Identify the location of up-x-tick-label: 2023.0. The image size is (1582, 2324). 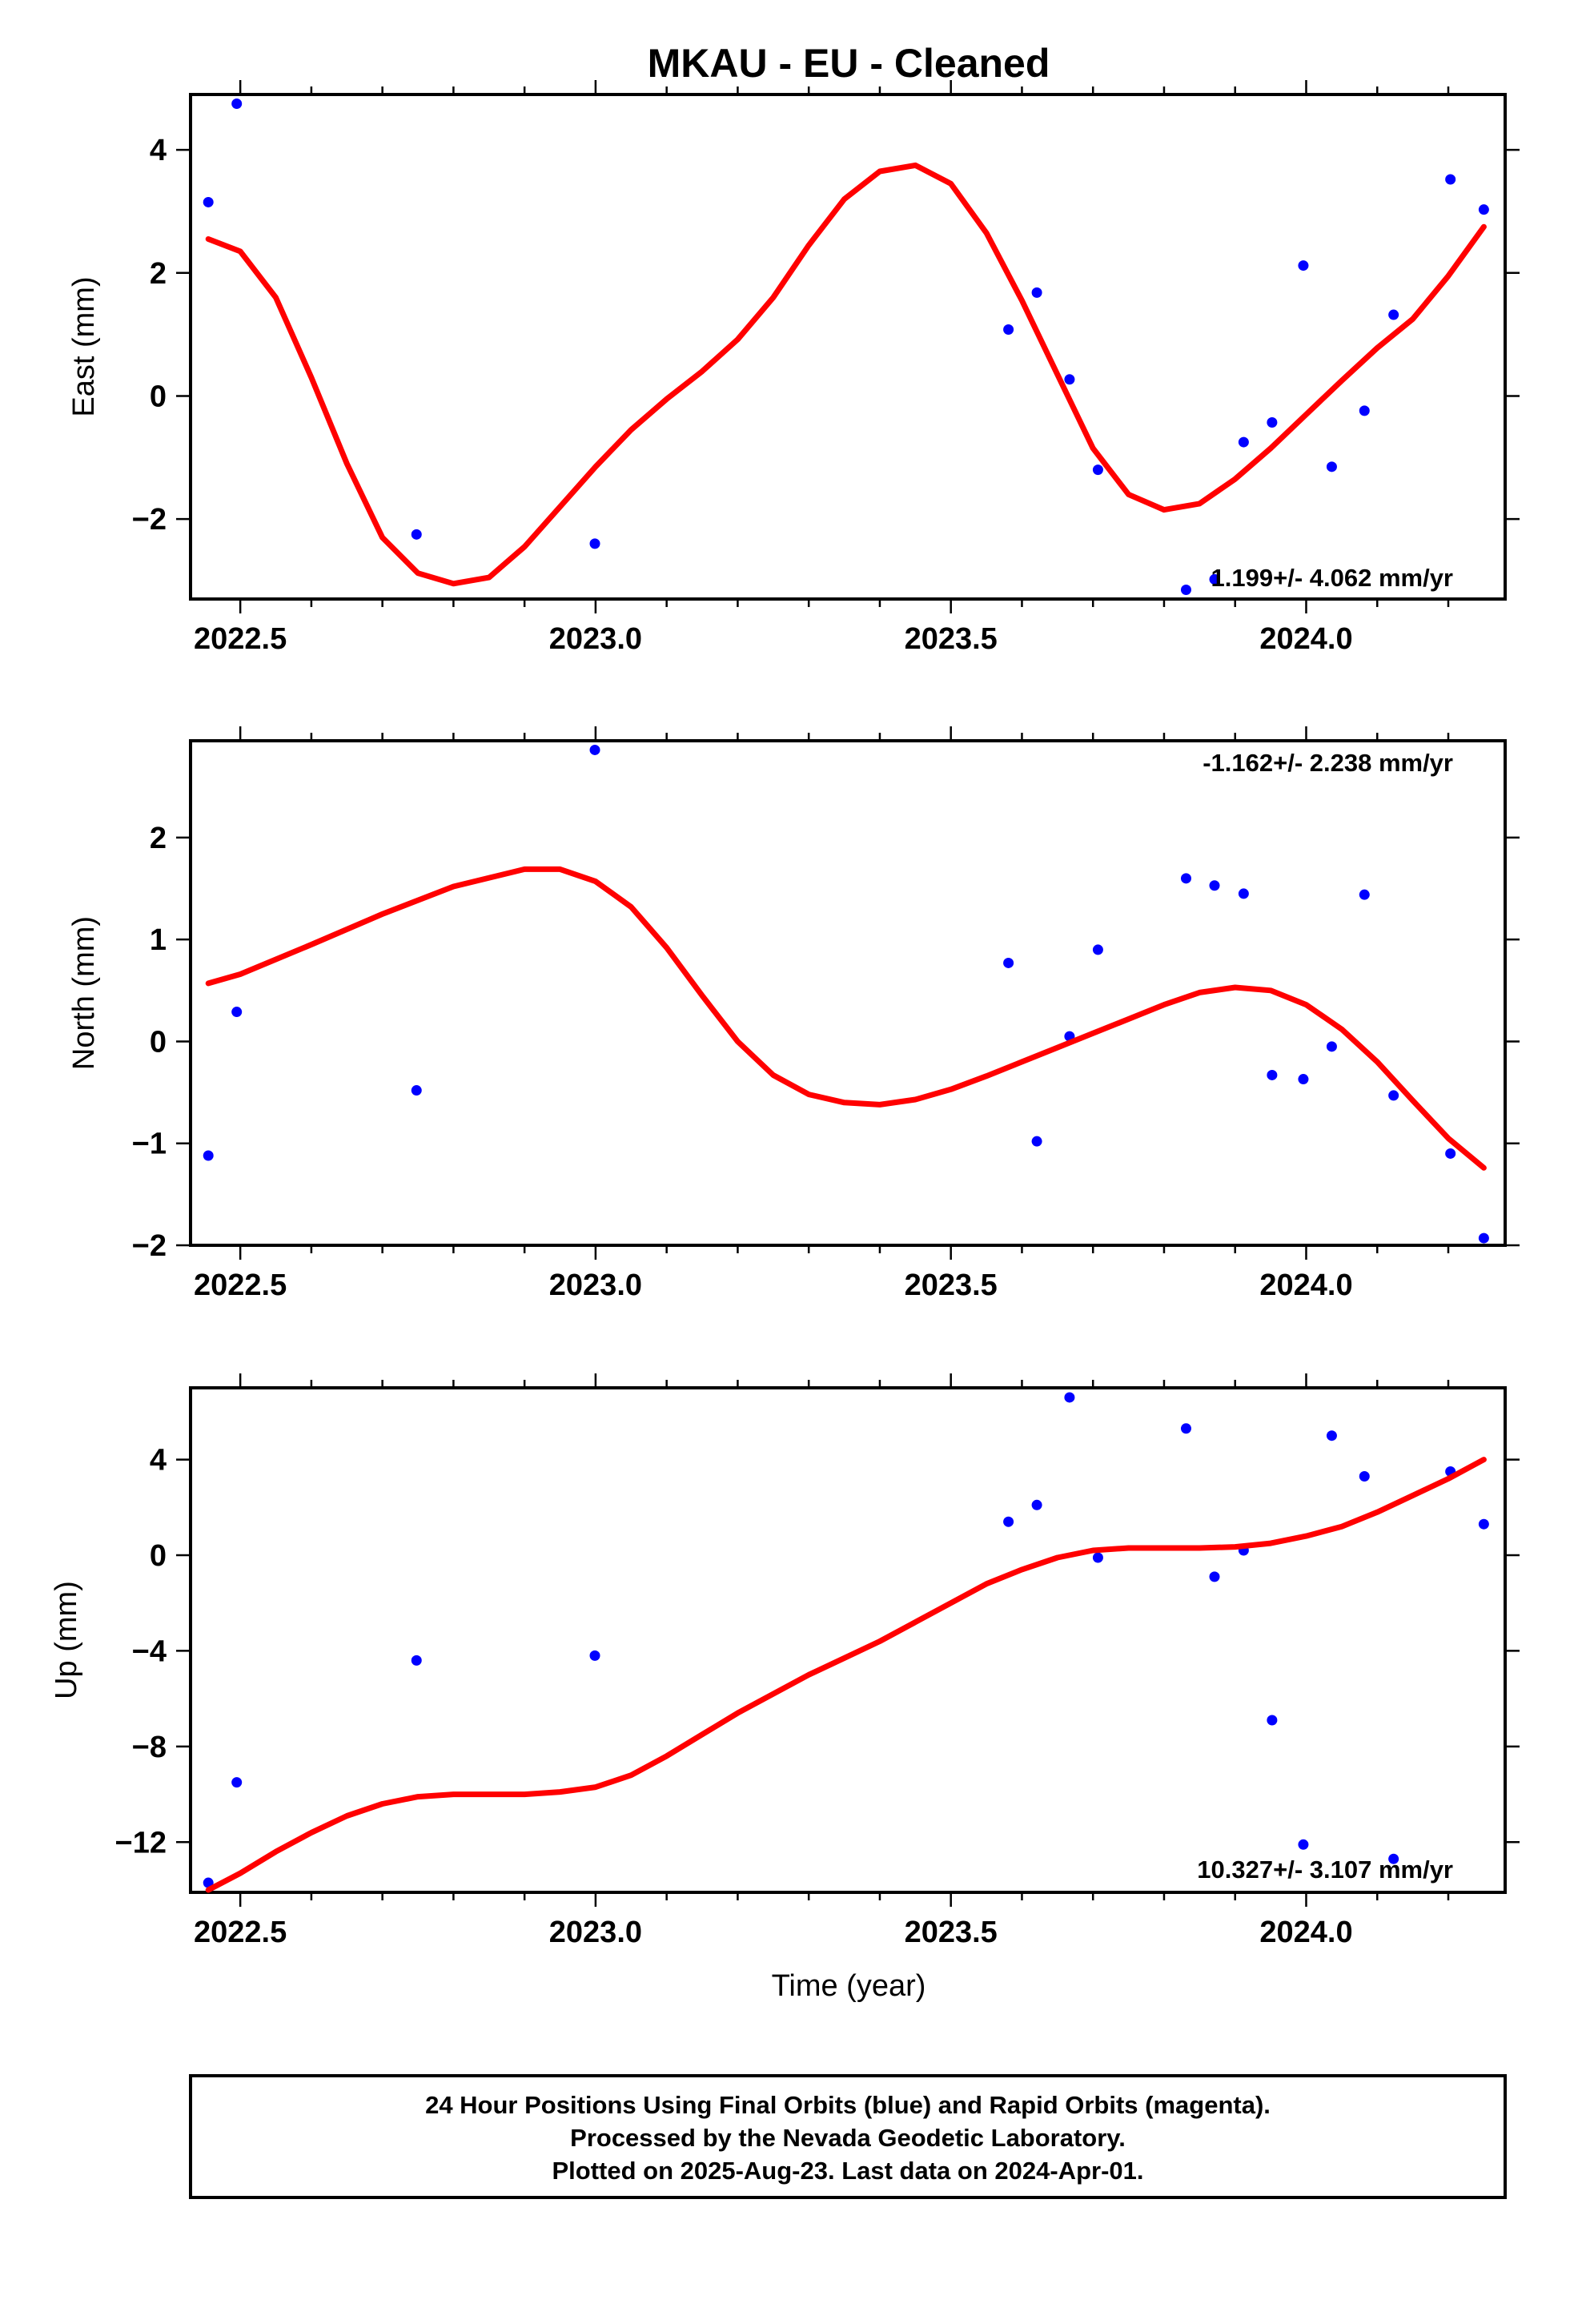
(595, 1932).